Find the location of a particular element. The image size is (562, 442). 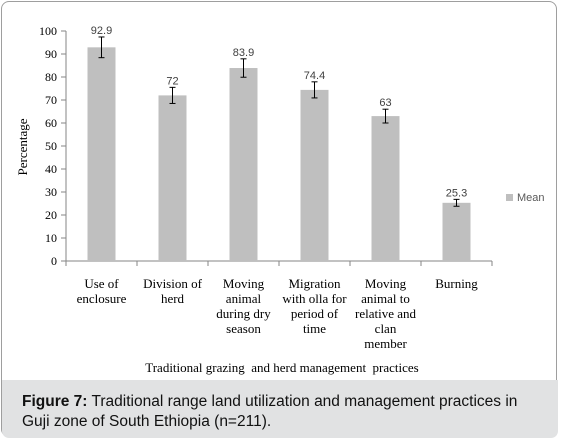

category-label: relative and is located at coordinates (385, 313).